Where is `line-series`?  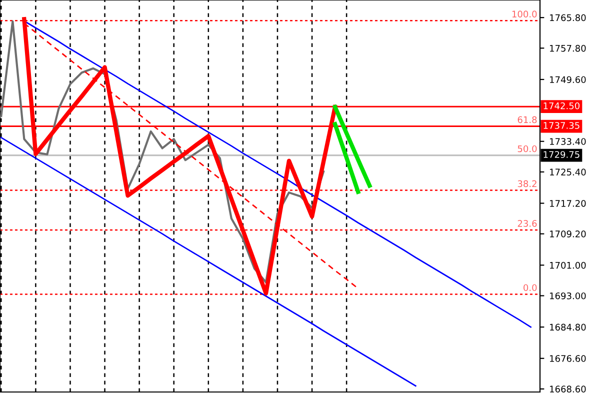 line-series is located at coordinates (352, 146).